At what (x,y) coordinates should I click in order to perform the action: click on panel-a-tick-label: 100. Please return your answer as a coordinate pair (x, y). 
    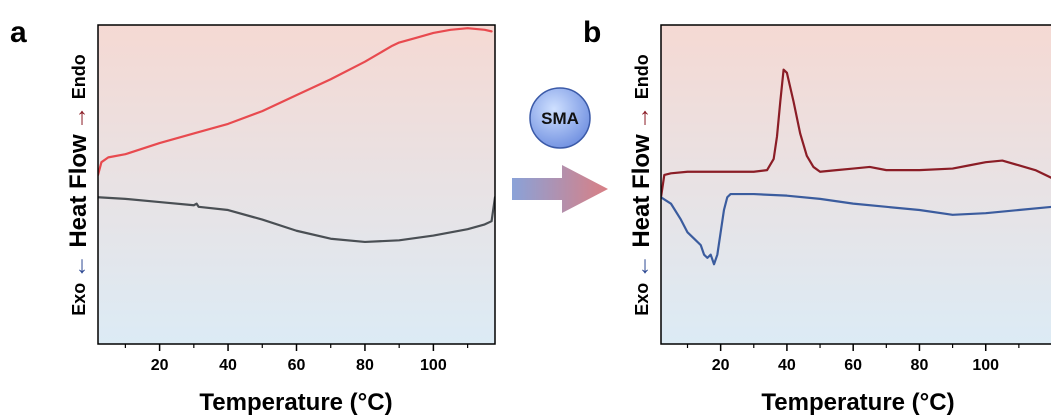
    Looking at the image, I should click on (433, 365).